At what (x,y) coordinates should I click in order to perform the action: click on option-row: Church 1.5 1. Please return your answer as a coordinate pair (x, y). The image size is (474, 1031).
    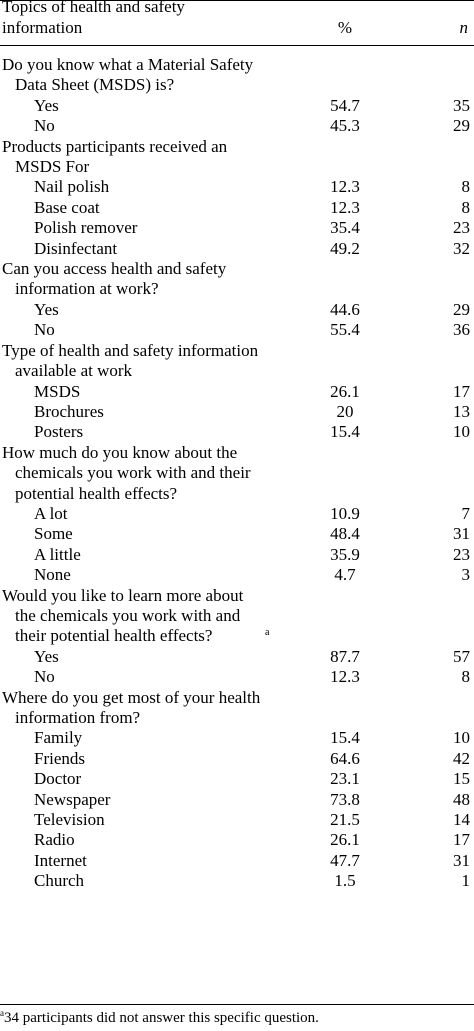
    Looking at the image, I should click on (237, 881).